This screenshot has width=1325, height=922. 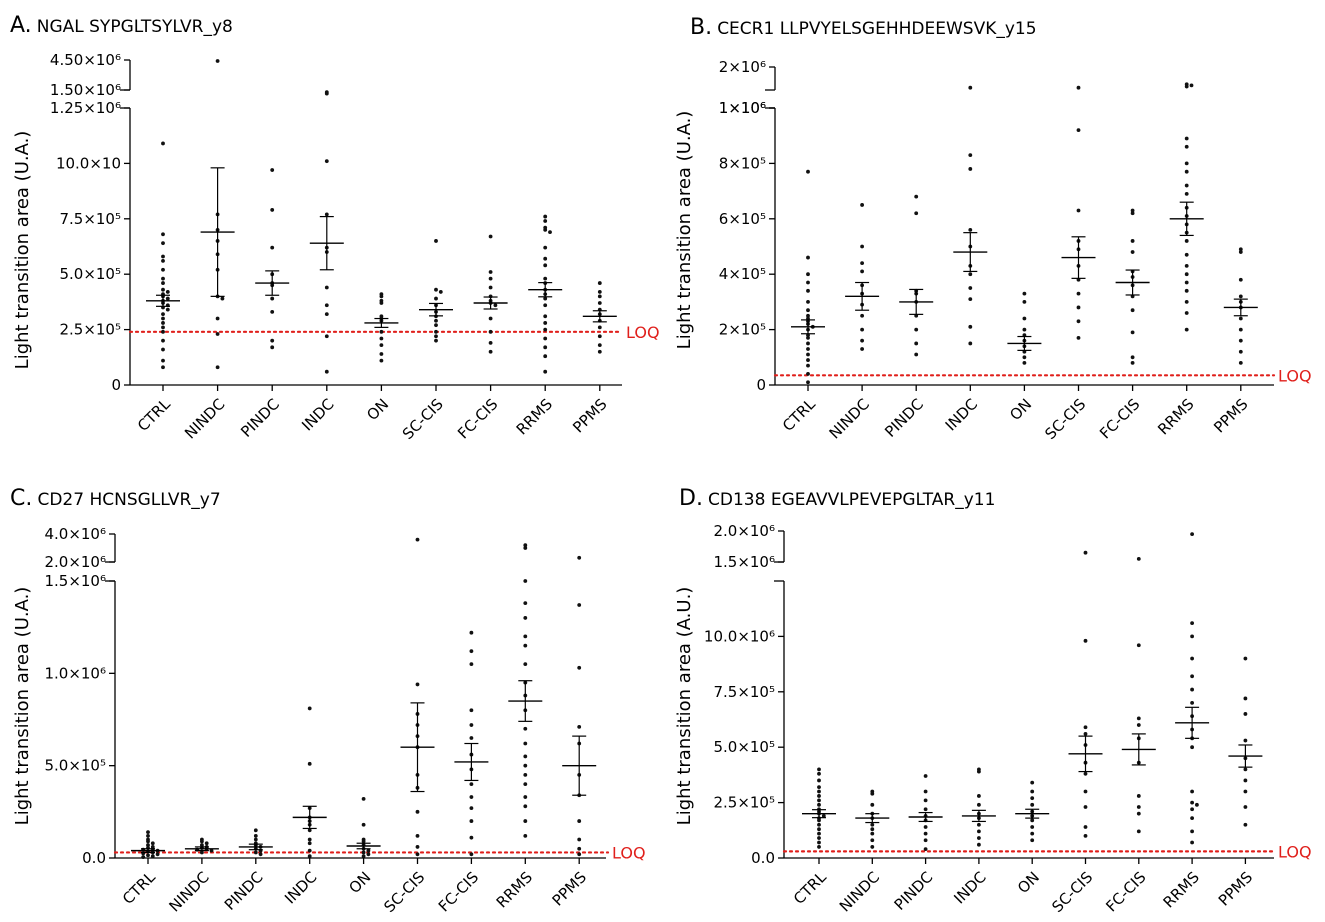 What do you see at coordinates (1125, 891) in the screenshot?
I see `x-tick-label: FC-CIS` at bounding box center [1125, 891].